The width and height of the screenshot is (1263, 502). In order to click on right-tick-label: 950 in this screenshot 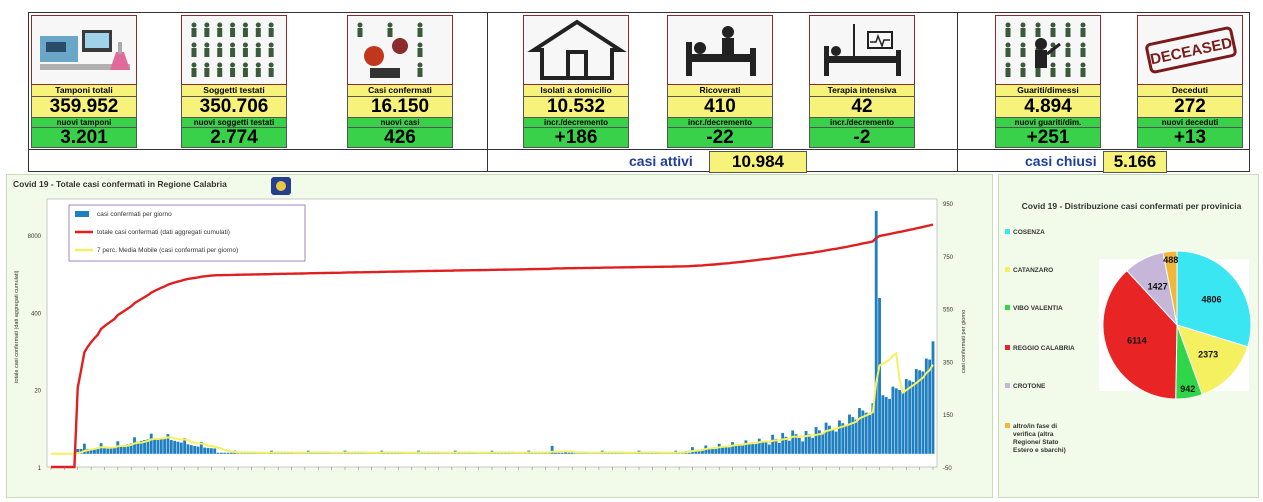, I will do `click(948, 205)`.